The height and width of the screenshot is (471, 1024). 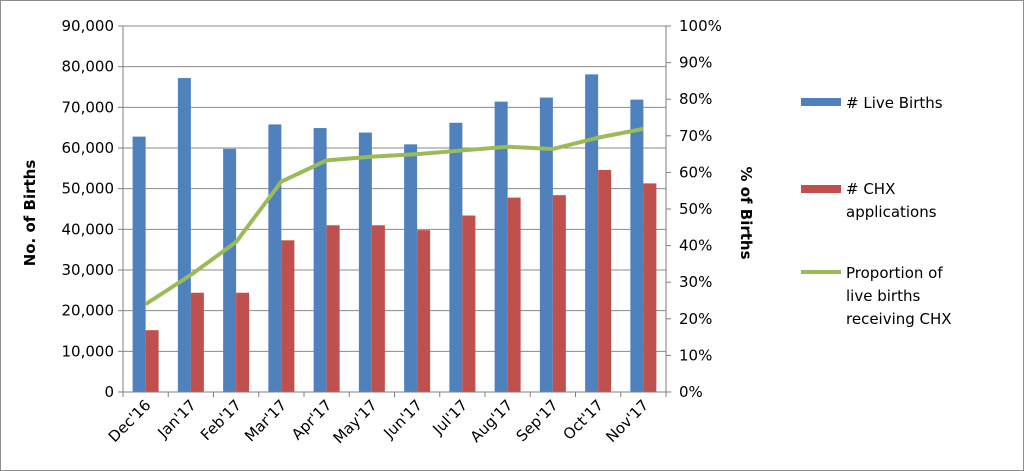 I want to click on x-tick-label: Jul'17, so click(x=450, y=417).